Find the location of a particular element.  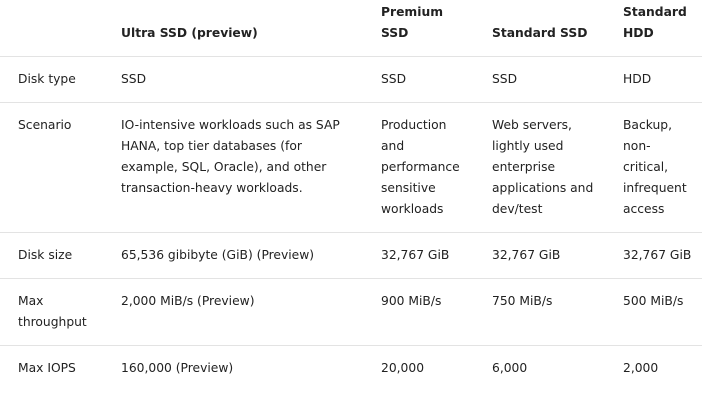

header-cell: Premium SSD is located at coordinates (425, 28).